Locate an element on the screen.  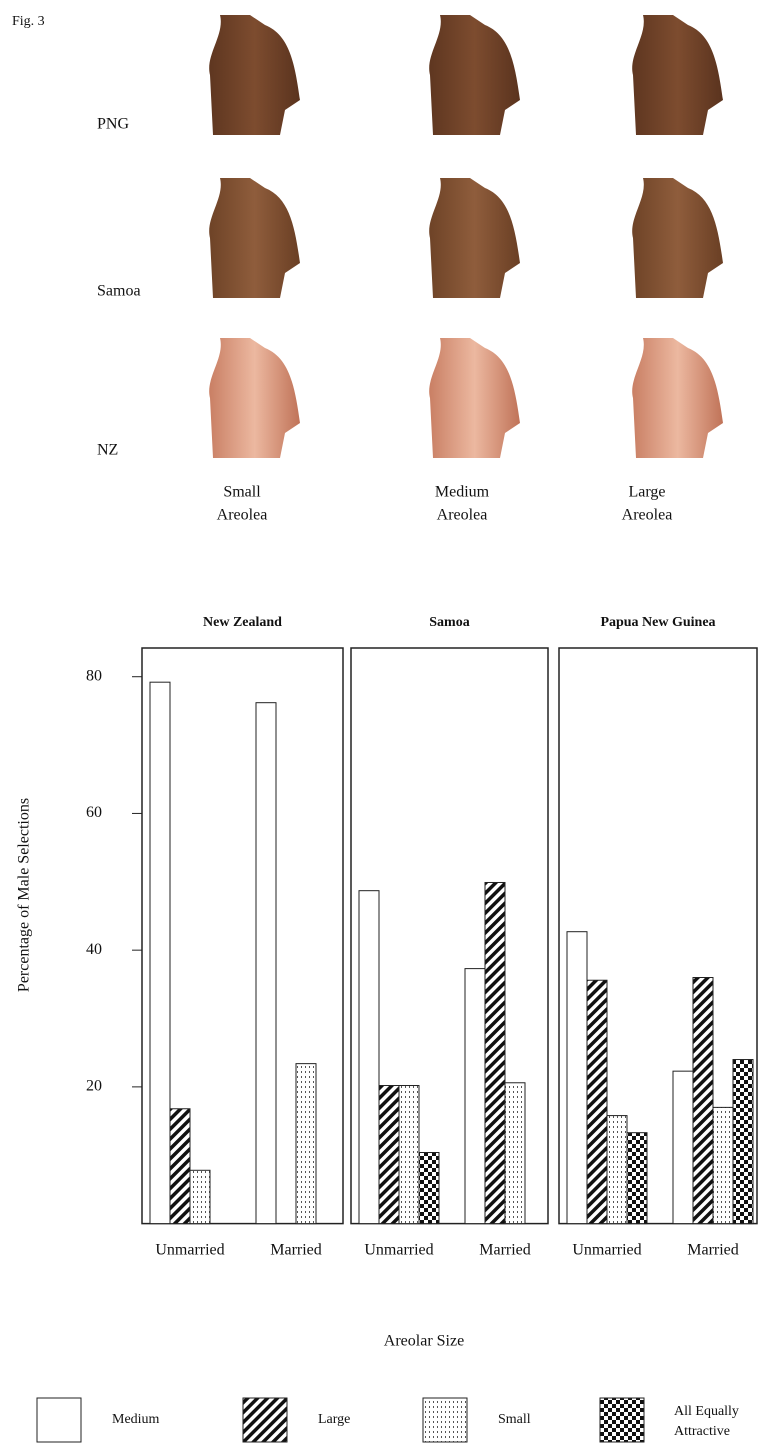
row-label: Samoa is located at coordinates (119, 291).